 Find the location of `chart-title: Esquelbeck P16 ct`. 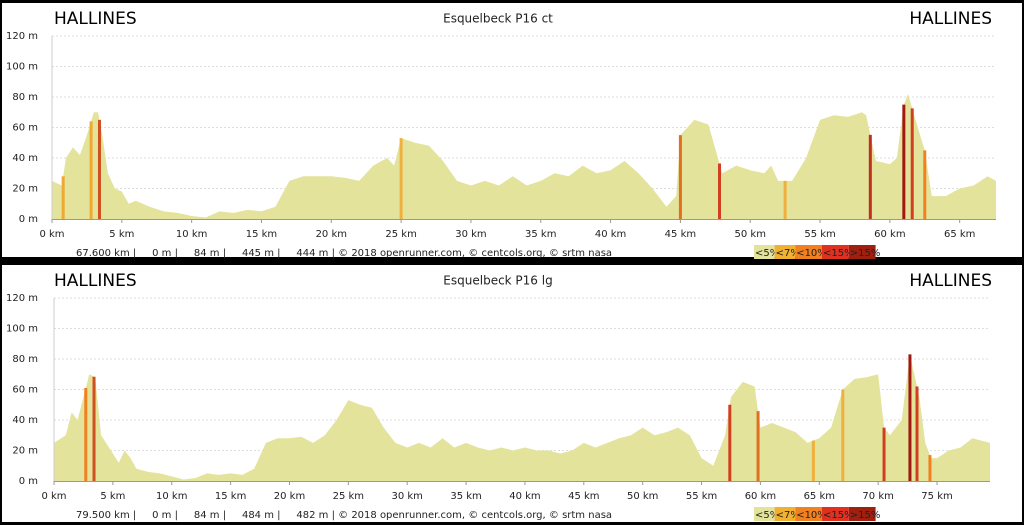

chart-title: Esquelbeck P16 ct is located at coordinates (498, 19).